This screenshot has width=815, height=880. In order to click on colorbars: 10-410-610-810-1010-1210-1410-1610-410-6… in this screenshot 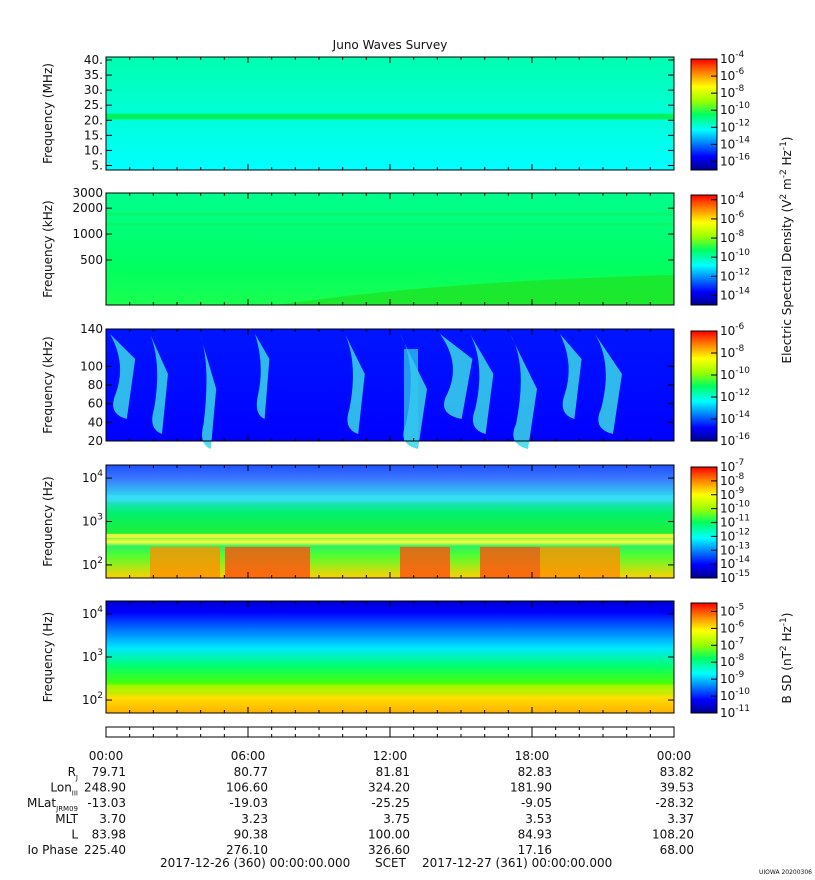, I will do `click(720, 385)`.